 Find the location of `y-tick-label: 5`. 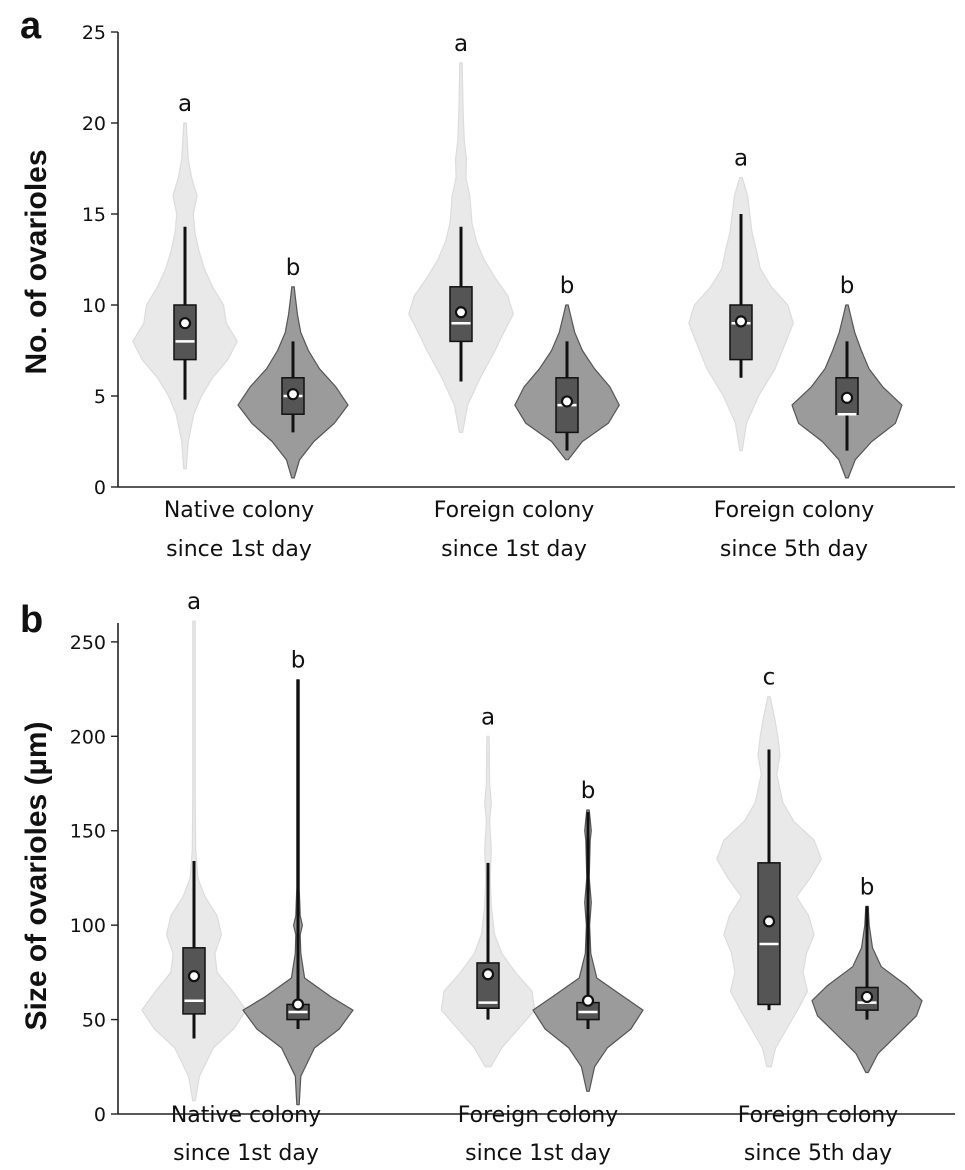

y-tick-label: 5 is located at coordinates (100, 397).